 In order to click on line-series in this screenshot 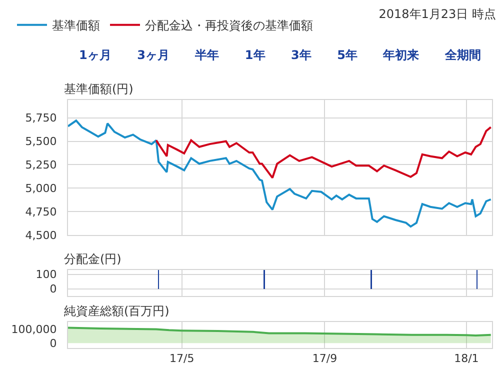, I will do `click(323, 152)`.